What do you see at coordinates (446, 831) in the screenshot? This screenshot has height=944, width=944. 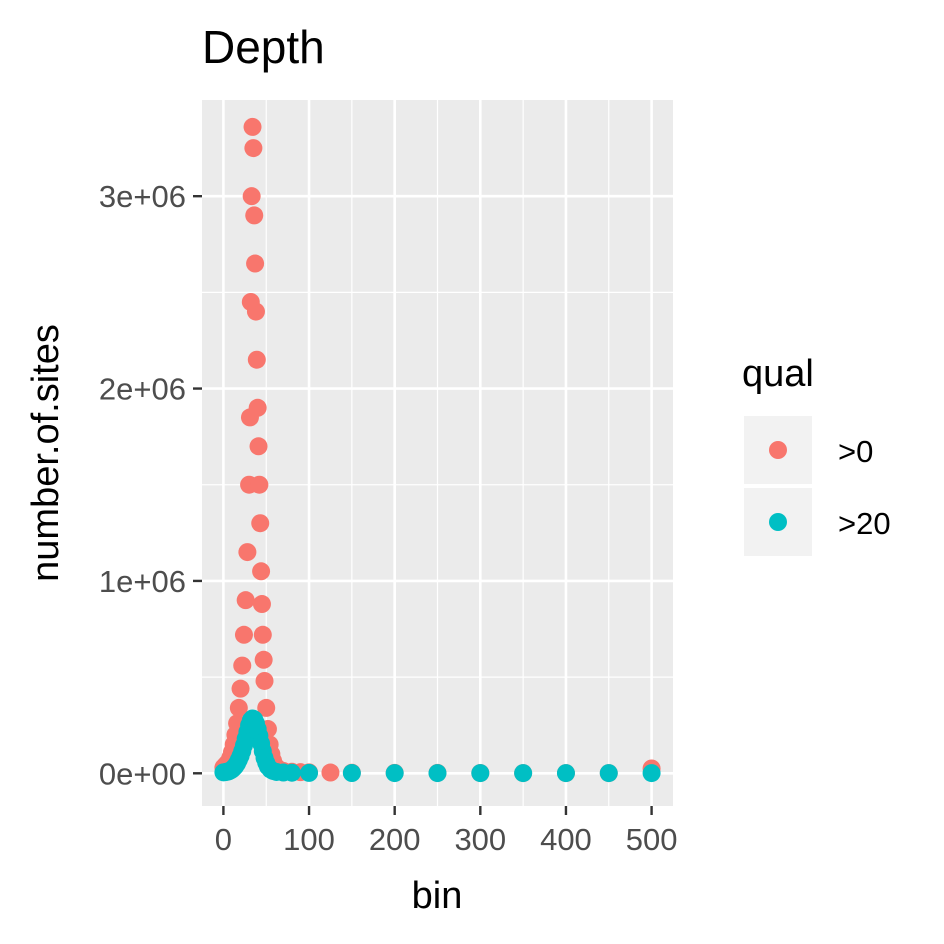 I see `x-axis: 0 100 200 300 400 500` at bounding box center [446, 831].